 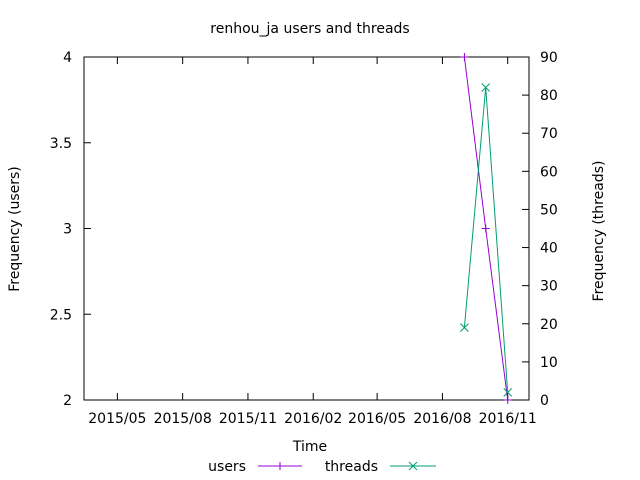 What do you see at coordinates (67, 401) in the screenshot?
I see `y-tick-label: 2` at bounding box center [67, 401].